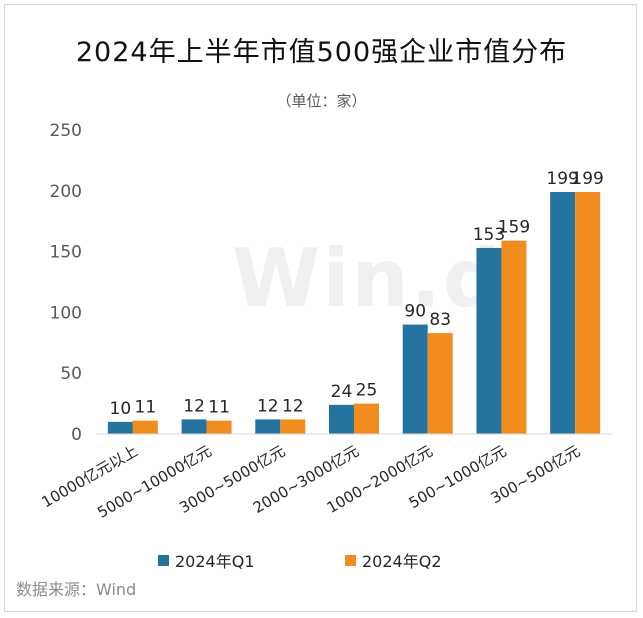 The height and width of the screenshot is (618, 643). Describe the element at coordinates (321, 101) in the screenshot. I see `chart-subtitle: （单位：家）` at that location.